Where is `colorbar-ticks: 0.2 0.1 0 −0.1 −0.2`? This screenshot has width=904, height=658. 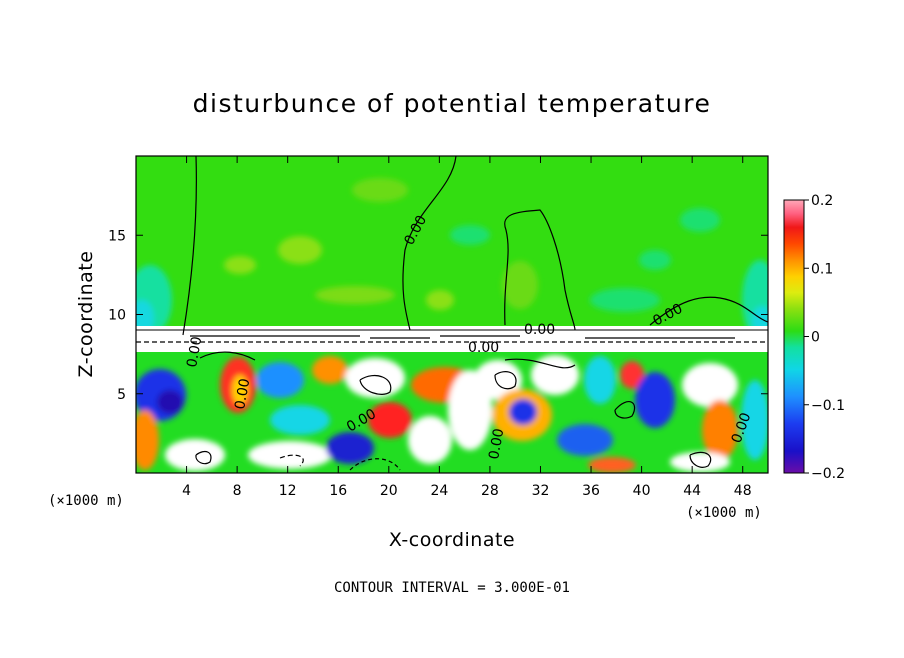
colorbar-ticks: 0.2 0.1 0 −0.1 −0.2 is located at coordinates (824, 337).